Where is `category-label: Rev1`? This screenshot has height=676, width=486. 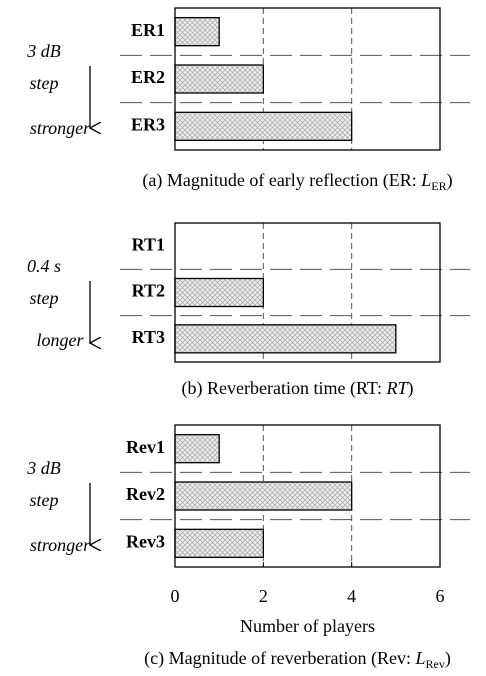
category-label: Rev1 is located at coordinates (145, 447).